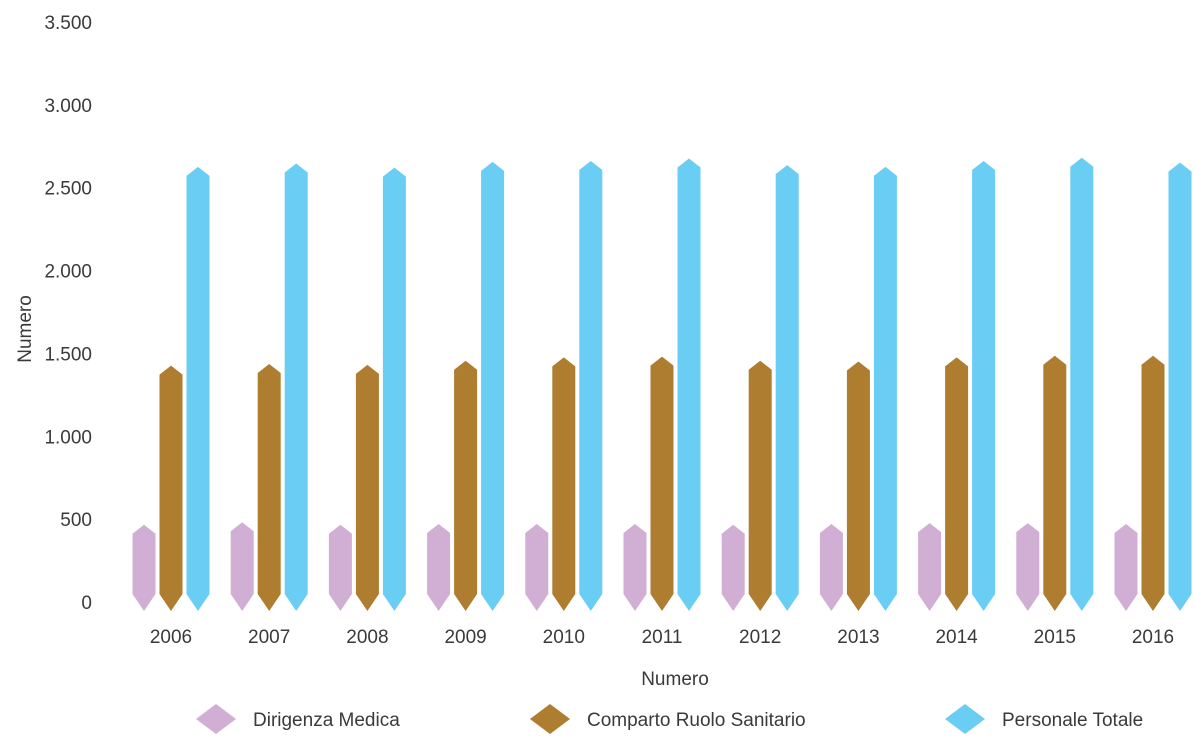 The width and height of the screenshot is (1194, 743). What do you see at coordinates (1072, 720) in the screenshot?
I see `legend-label: Personale Totale` at bounding box center [1072, 720].